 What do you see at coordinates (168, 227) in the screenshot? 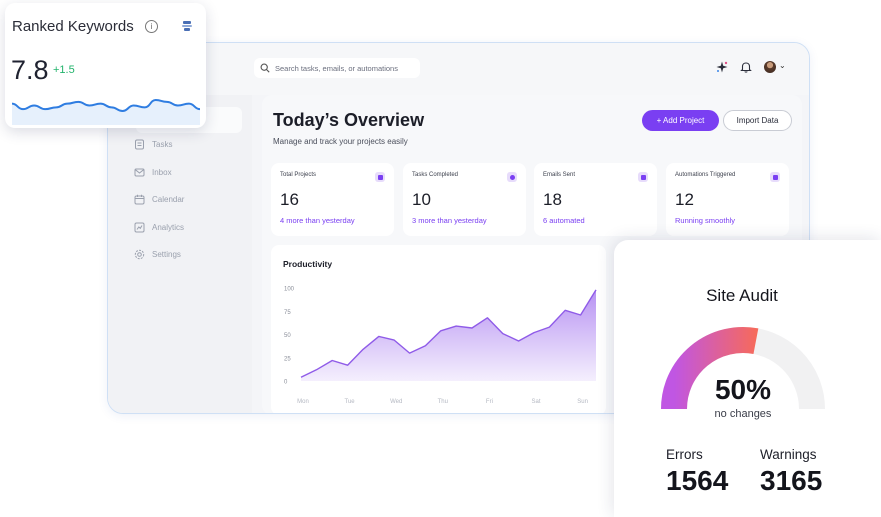
I see `sidebar-item-label: Analytics` at bounding box center [168, 227].